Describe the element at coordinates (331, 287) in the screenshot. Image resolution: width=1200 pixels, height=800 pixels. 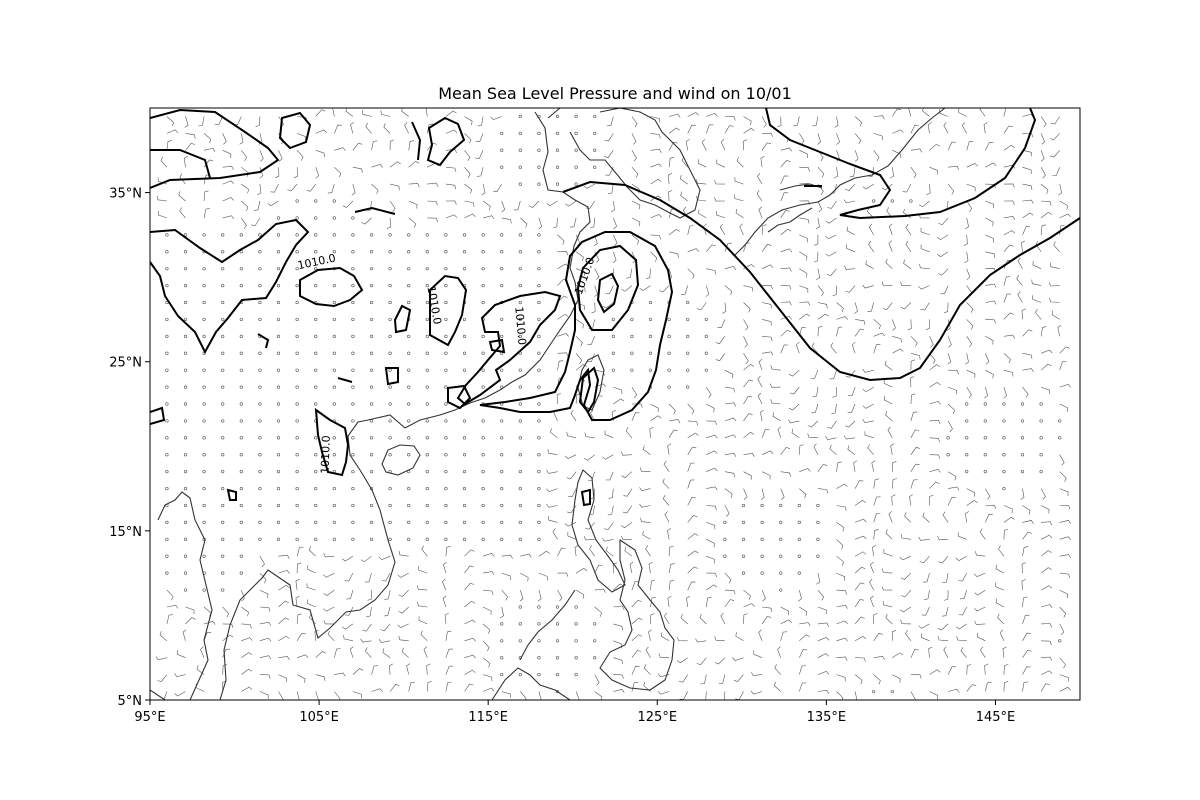
I see `isobar-sichuan` at that location.